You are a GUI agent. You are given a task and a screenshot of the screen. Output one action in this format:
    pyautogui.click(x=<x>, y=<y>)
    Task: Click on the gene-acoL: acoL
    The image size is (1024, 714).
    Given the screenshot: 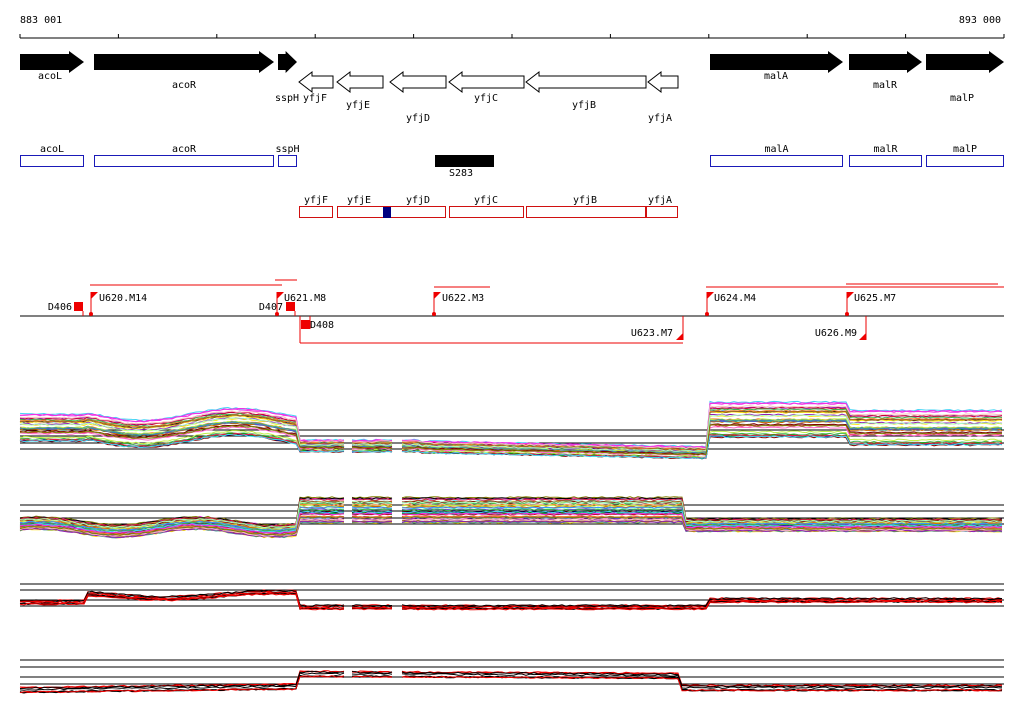 What is the action you would take?
    pyautogui.click(x=52, y=66)
    